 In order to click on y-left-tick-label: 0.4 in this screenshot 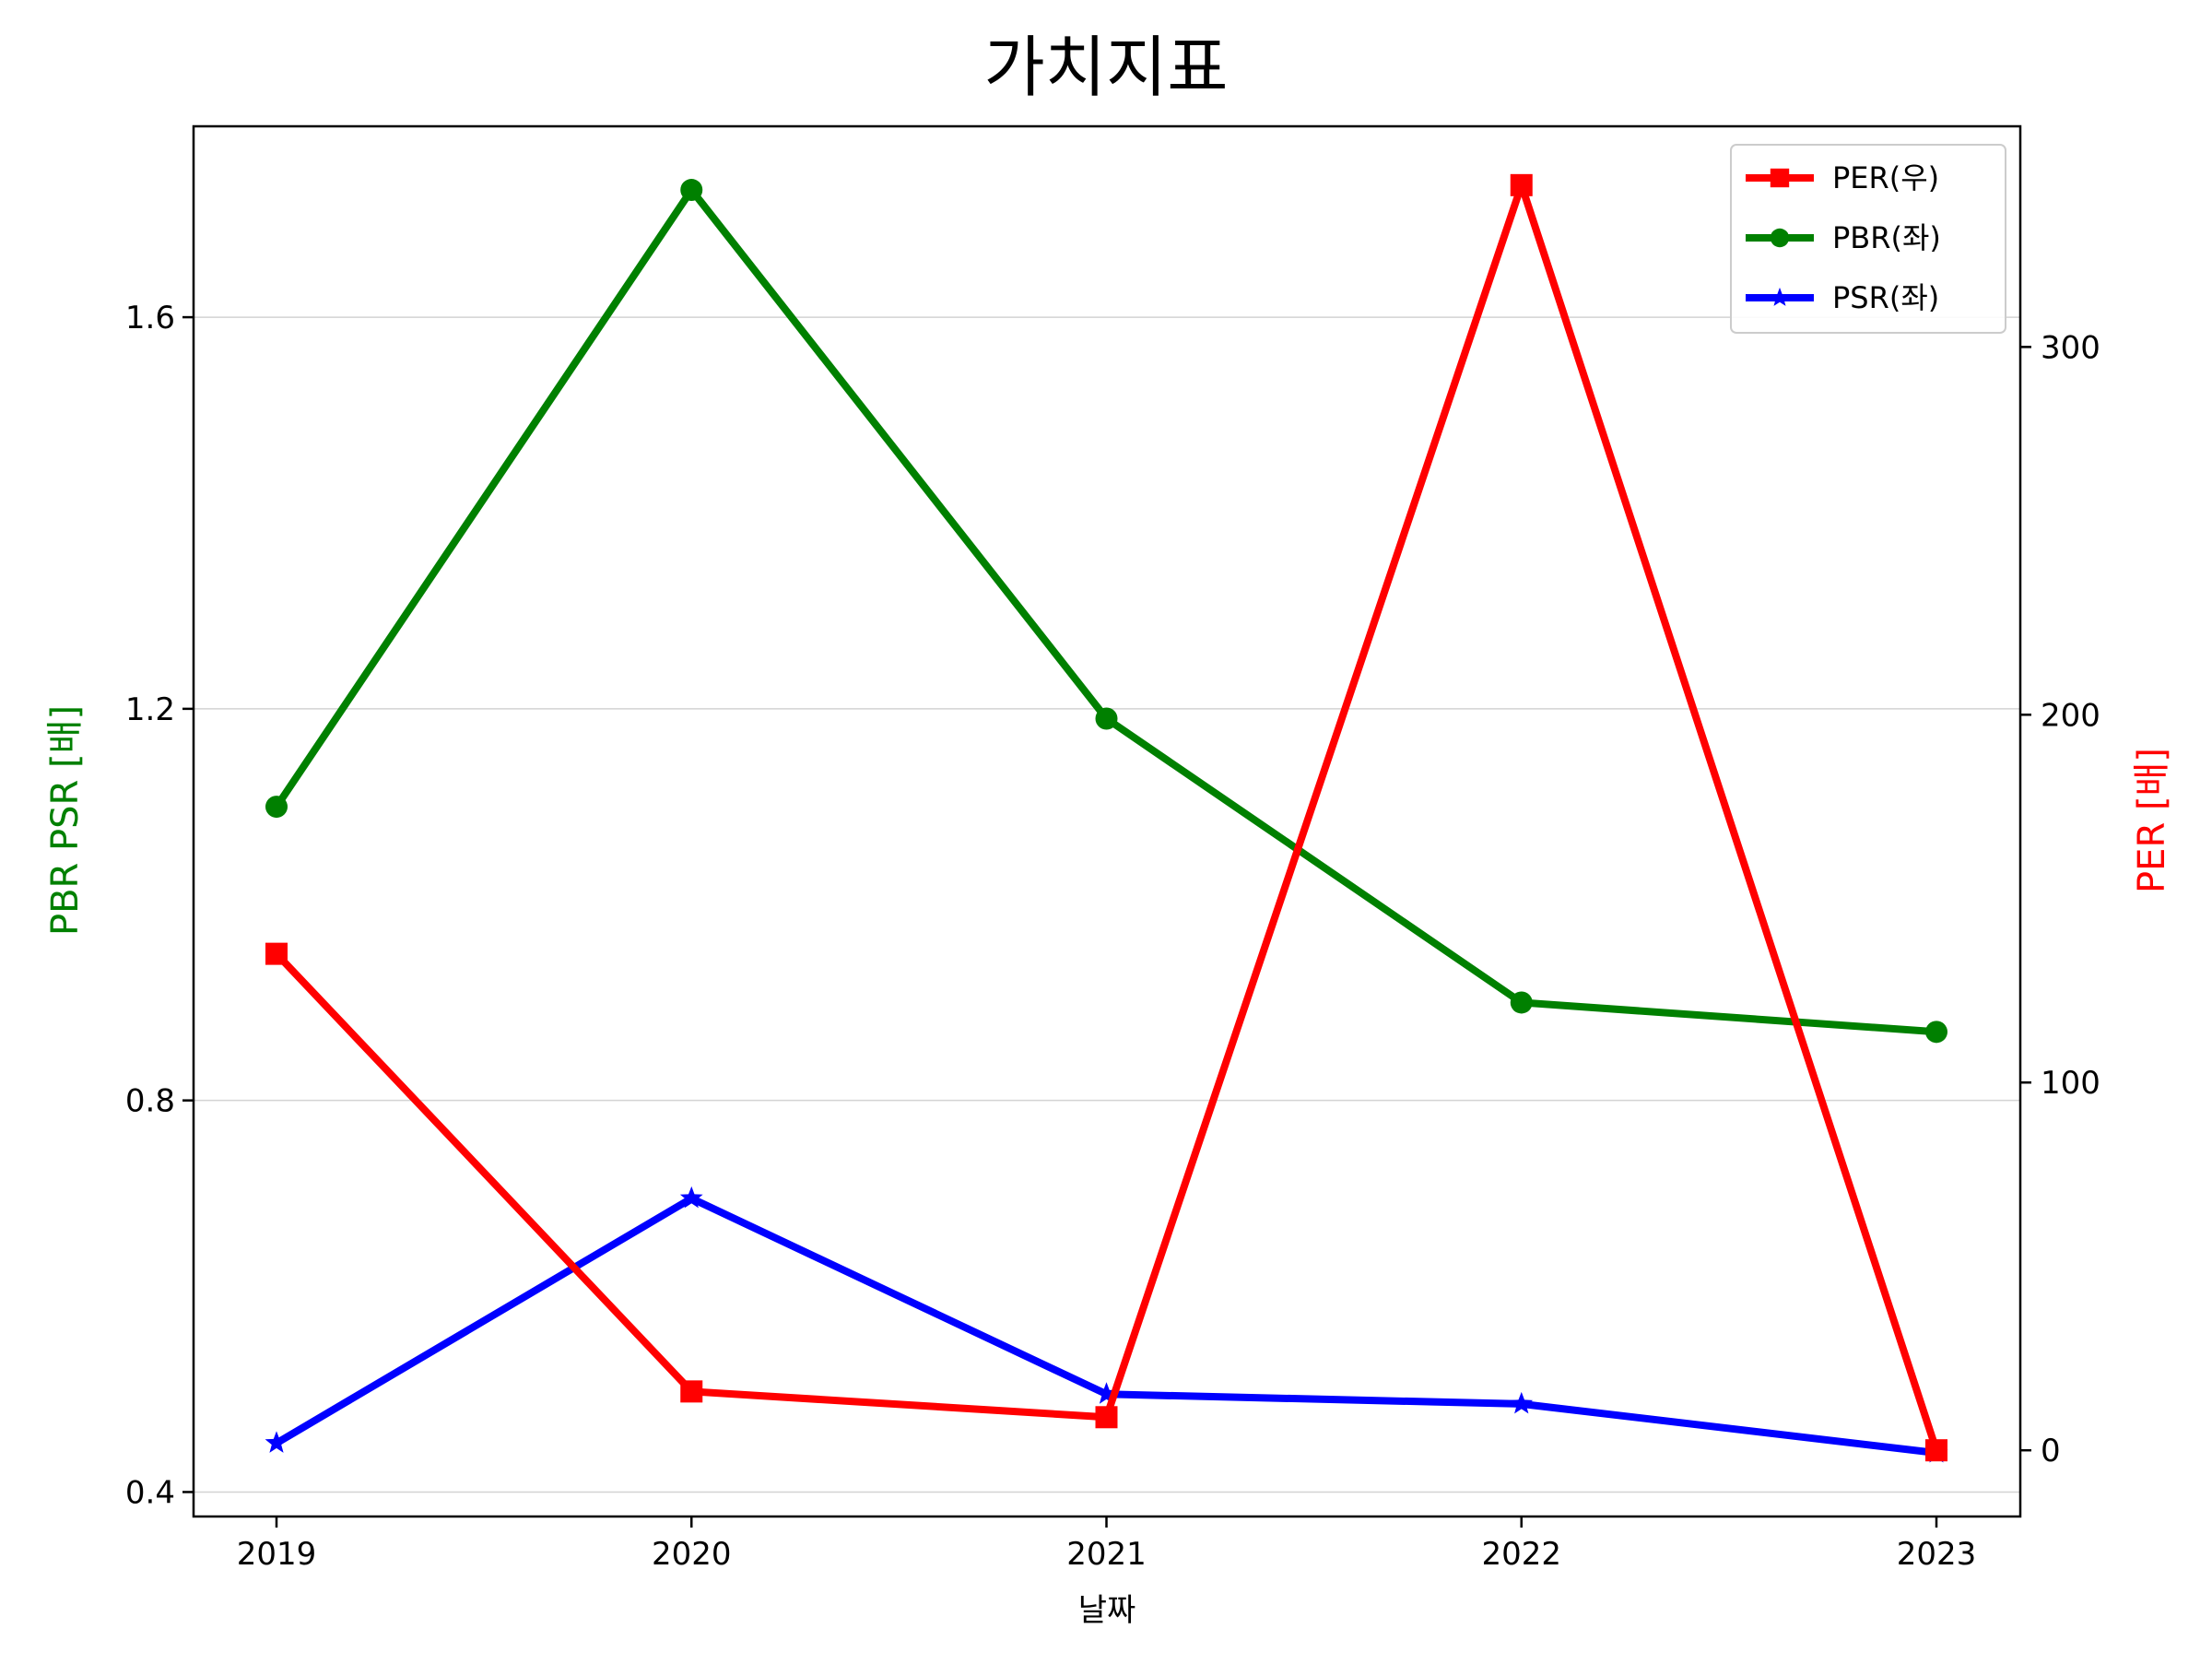, I will do `click(150, 1492)`.